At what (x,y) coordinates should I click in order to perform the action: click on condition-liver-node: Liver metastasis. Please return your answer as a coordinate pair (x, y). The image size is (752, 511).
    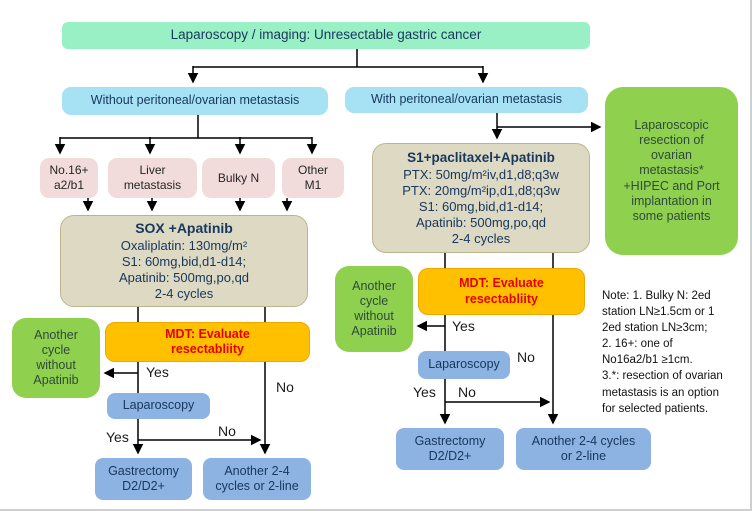
    Looking at the image, I should click on (152, 178).